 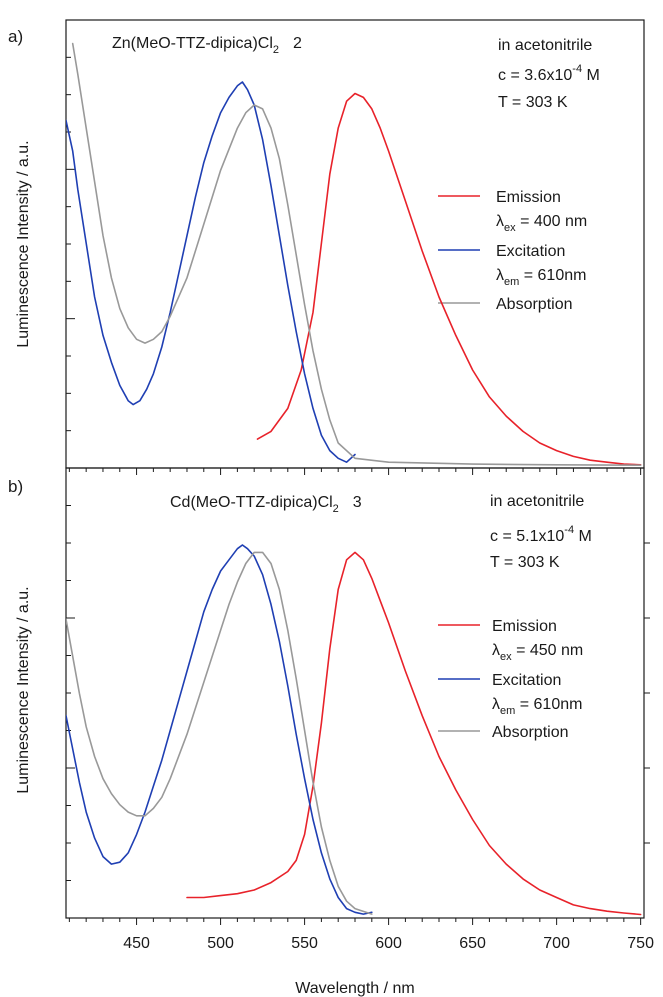 What do you see at coordinates (507, 711) in the screenshot?
I see `legend-b-lambda-em-sub: em` at bounding box center [507, 711].